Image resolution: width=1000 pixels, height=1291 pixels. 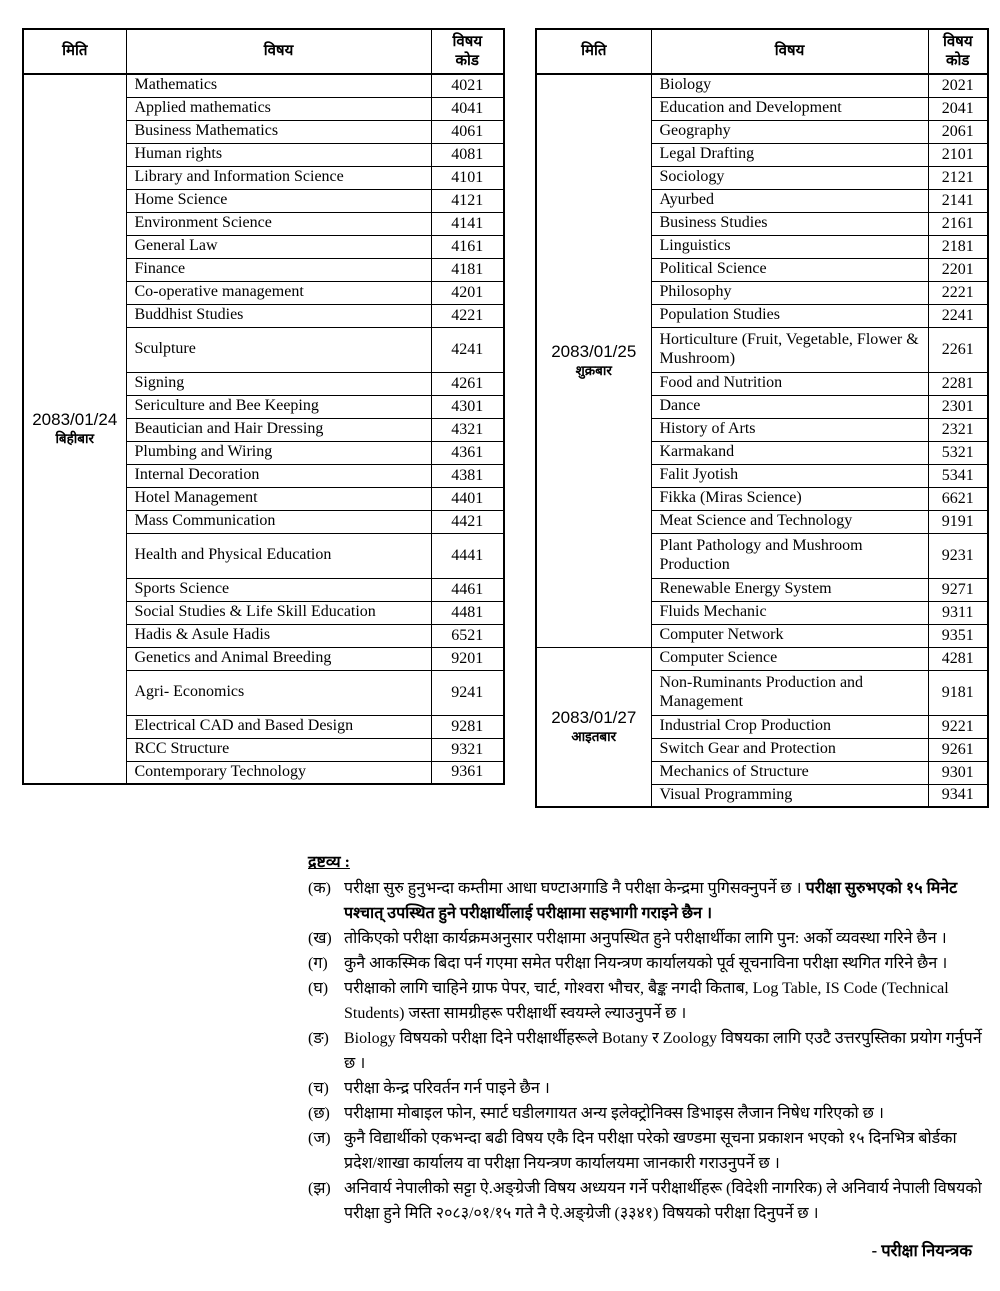 What do you see at coordinates (264, 200) in the screenshot?
I see `table-row: Home Science 4121` at bounding box center [264, 200].